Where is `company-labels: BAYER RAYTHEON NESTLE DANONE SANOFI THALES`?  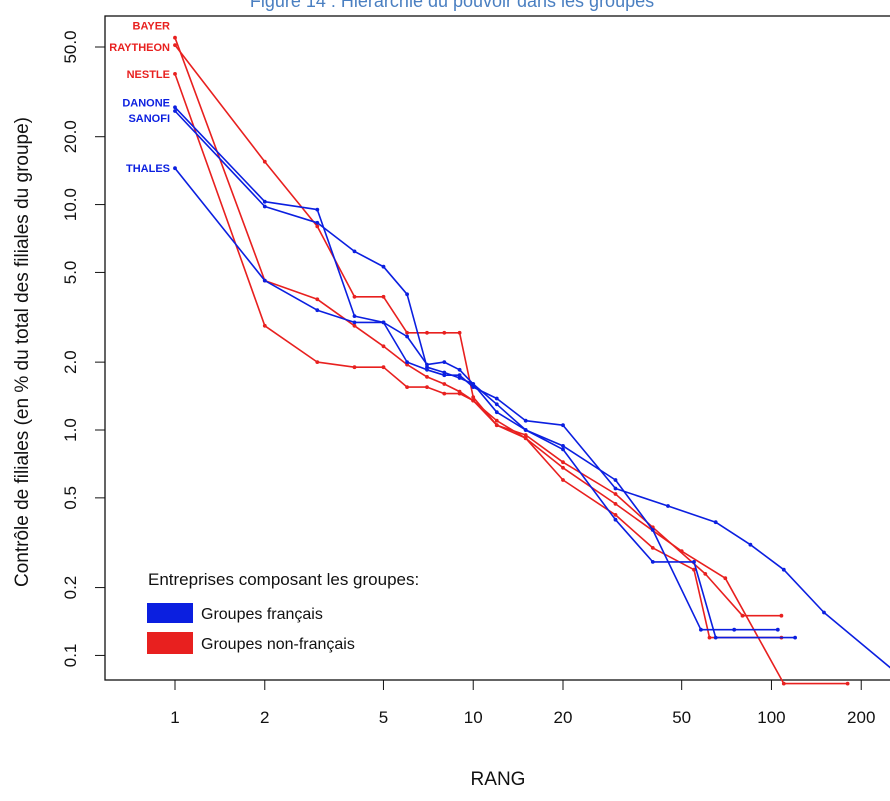
company-labels: BAYER RAYTHEON NESTLE DANONE SANOFI THALES is located at coordinates (140, 98).